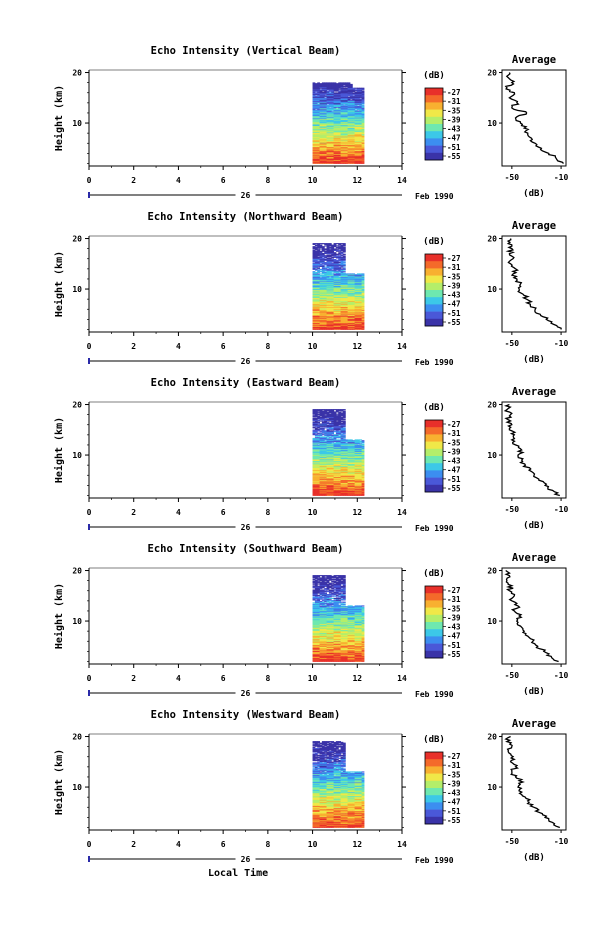 The image size is (616, 929). What do you see at coordinates (434, 272) in the screenshot?
I see `colorbar-segment` at bounding box center [434, 272].